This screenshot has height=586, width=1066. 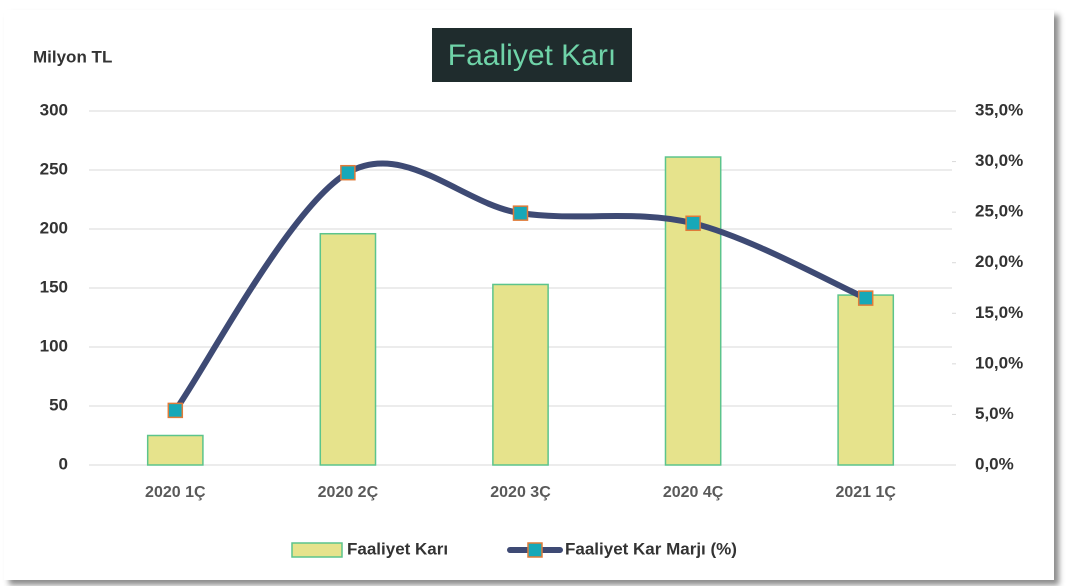 I want to click on y-tick-label: 0, so click(x=63, y=463).